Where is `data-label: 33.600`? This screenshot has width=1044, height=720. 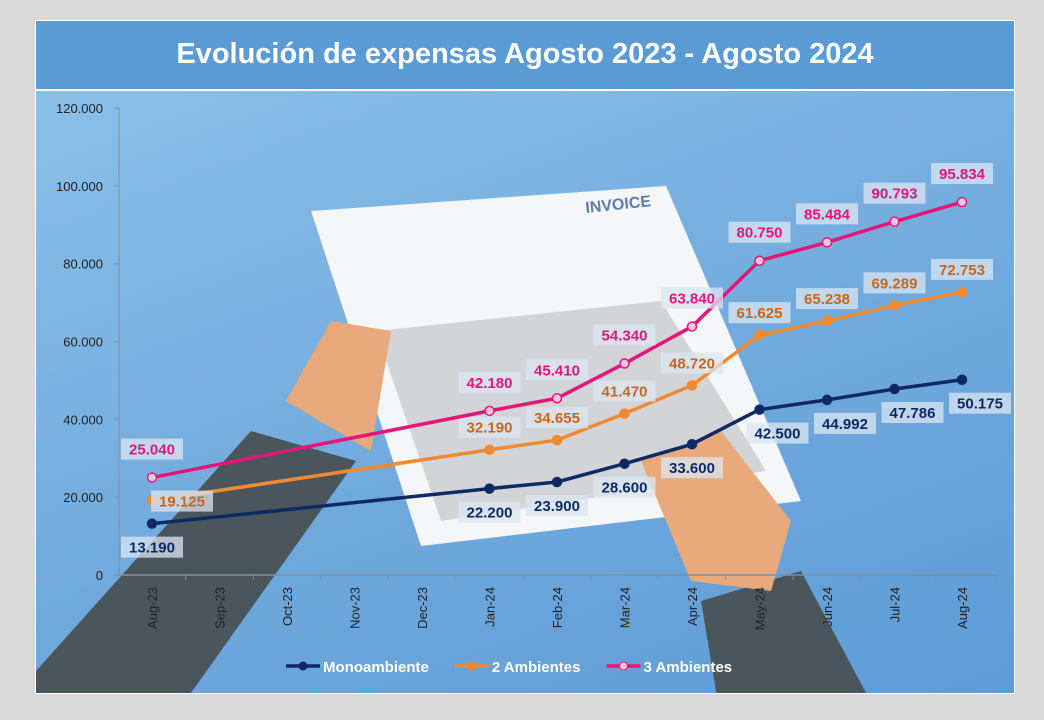
data-label: 33.600 is located at coordinates (692, 468).